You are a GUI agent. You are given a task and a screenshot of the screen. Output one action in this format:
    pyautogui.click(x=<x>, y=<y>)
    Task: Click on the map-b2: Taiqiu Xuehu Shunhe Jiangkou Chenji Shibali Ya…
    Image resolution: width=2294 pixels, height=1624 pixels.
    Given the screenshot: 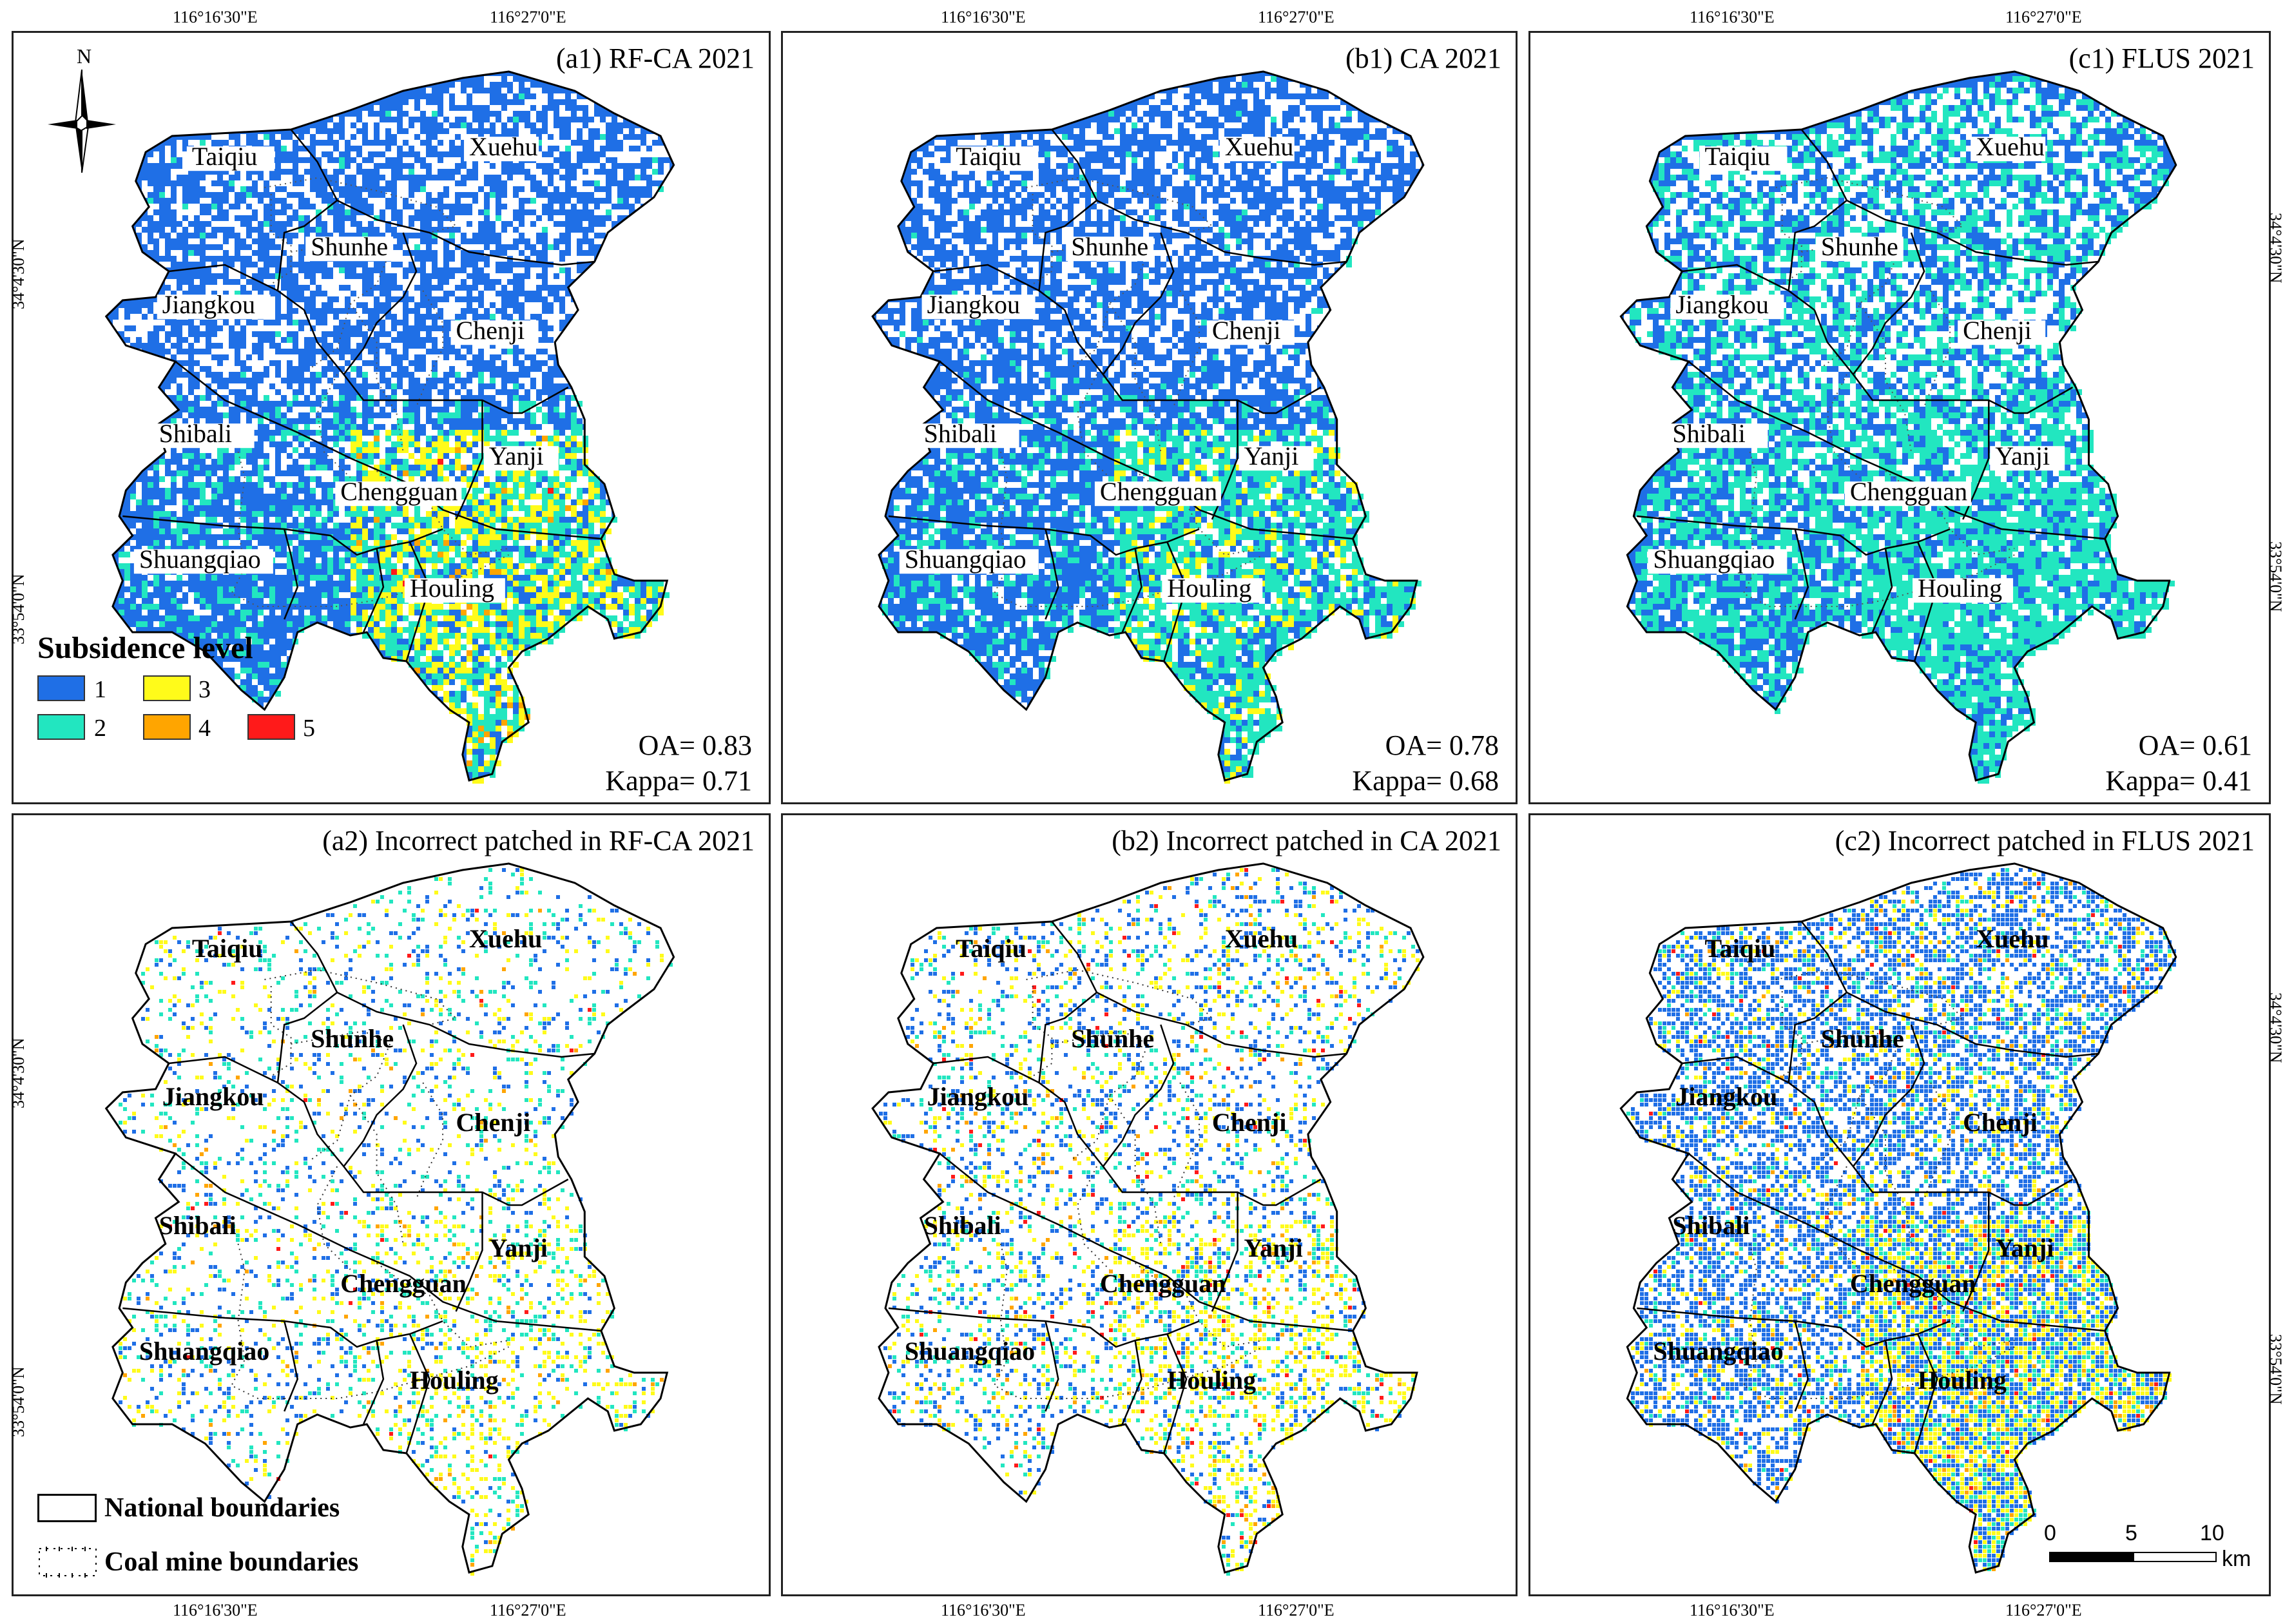 What is the action you would take?
    pyautogui.click(x=1148, y=1219)
    